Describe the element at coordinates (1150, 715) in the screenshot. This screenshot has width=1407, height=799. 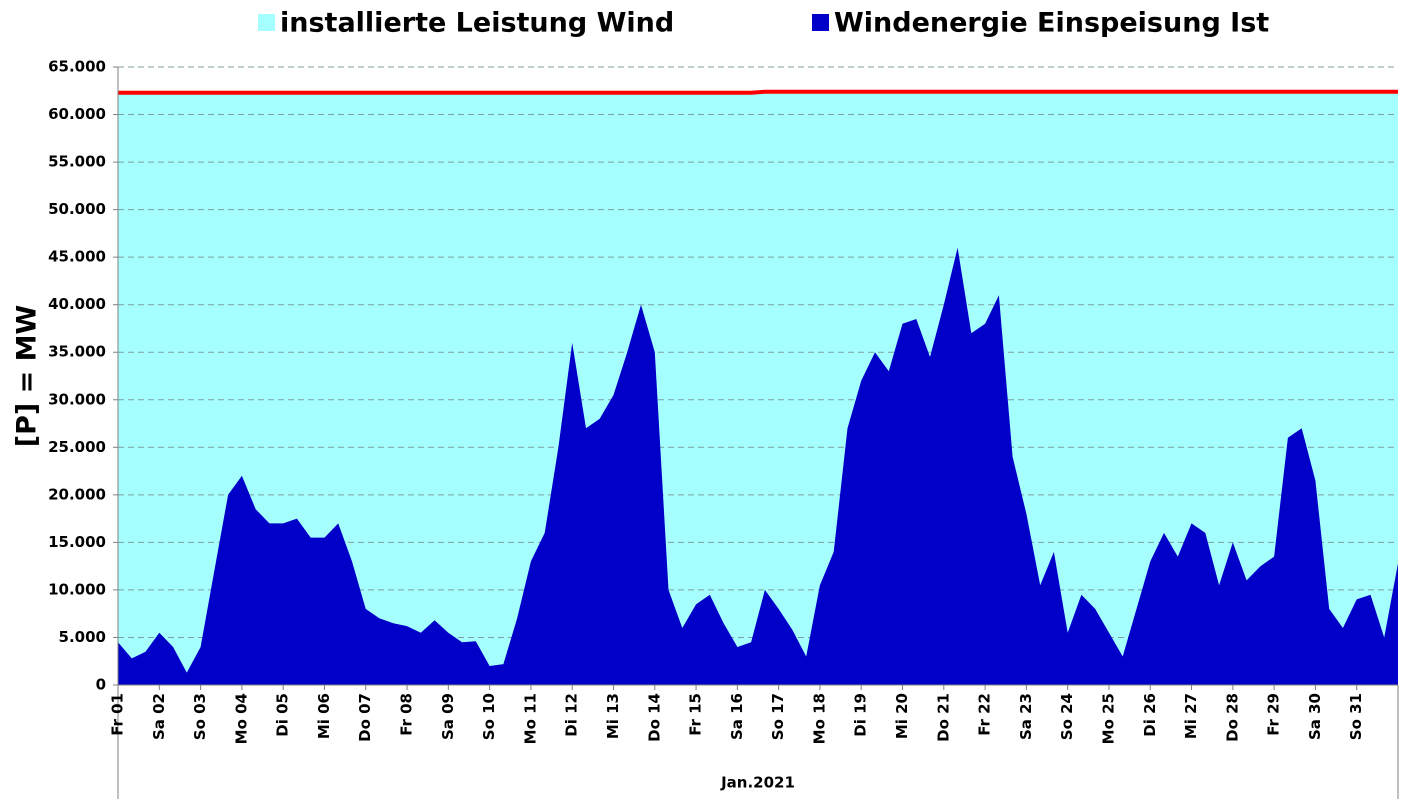
I see `x-tick-label: Di 26` at that location.